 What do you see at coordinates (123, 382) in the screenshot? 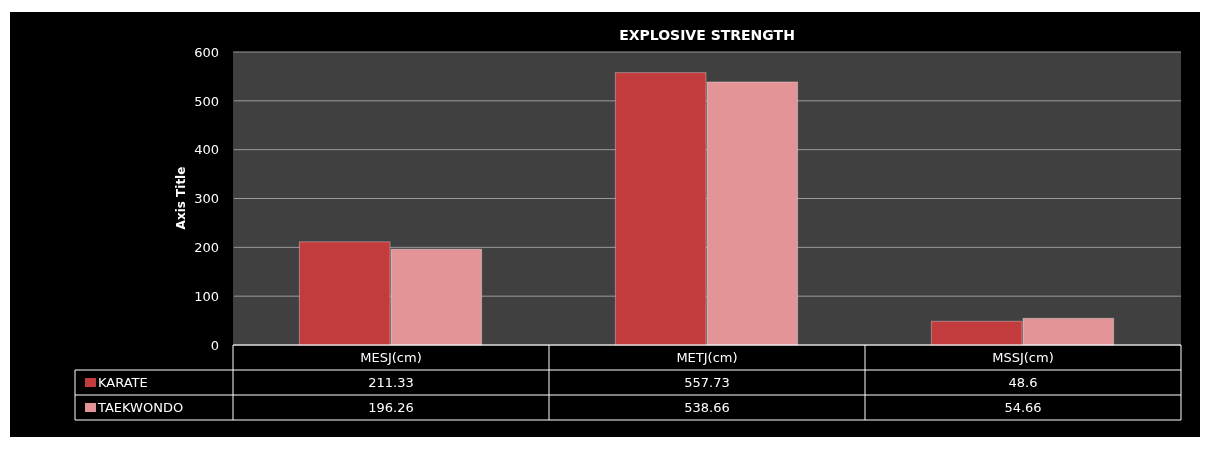
I see `legend-label: KARATE` at bounding box center [123, 382].